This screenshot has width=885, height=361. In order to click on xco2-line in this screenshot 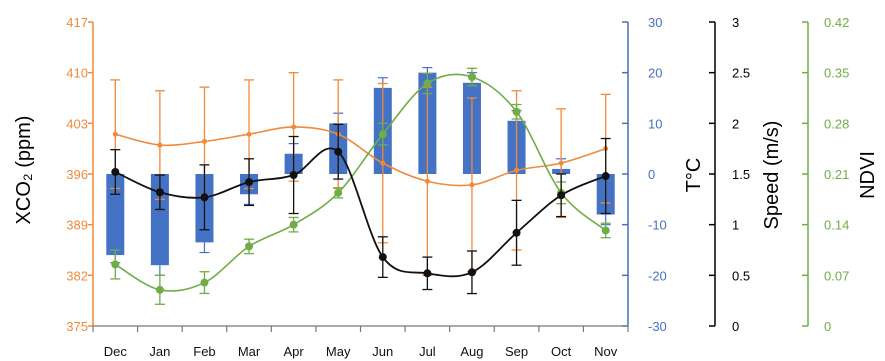, I will do `click(360, 156)`.